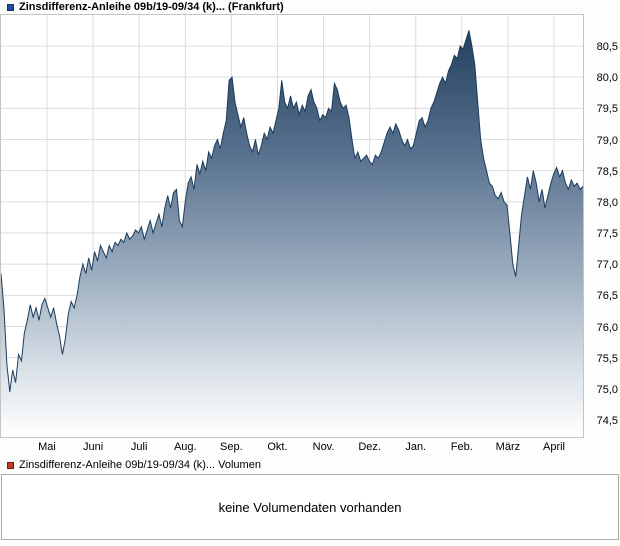 The height and width of the screenshot is (546, 620). I want to click on y-axis-tick-label: 80,0, so click(607, 78).